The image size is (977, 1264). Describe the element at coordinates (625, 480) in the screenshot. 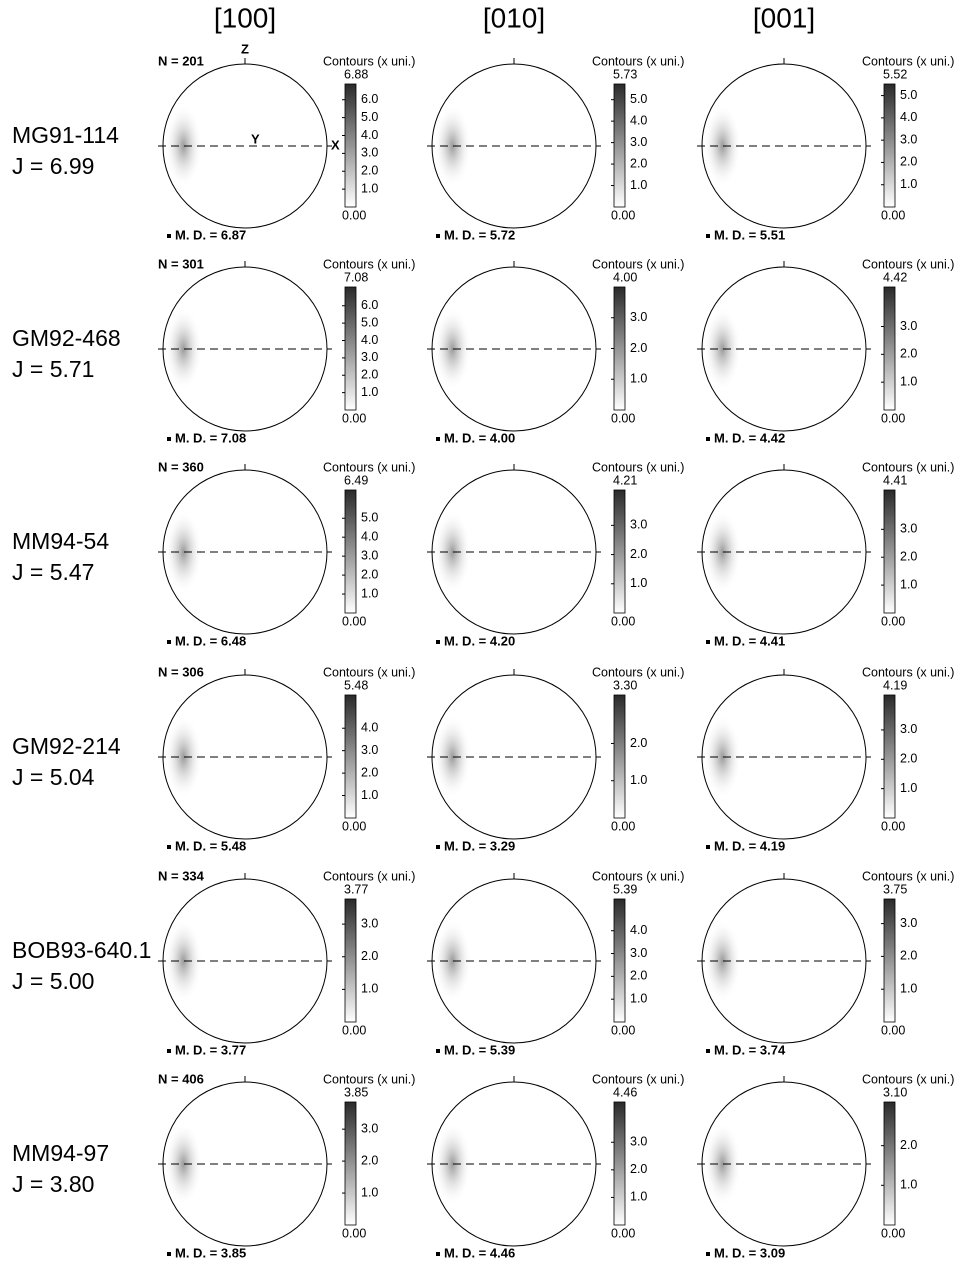

I see `colorbar-max: 4.21` at that location.